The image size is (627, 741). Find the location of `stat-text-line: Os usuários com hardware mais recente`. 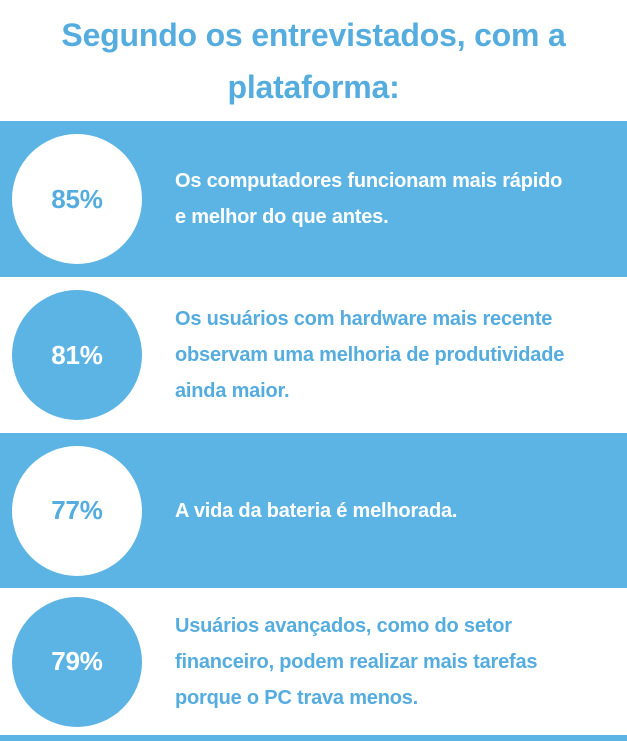

stat-text-line: Os usuários com hardware mais recente is located at coordinates (364, 319).